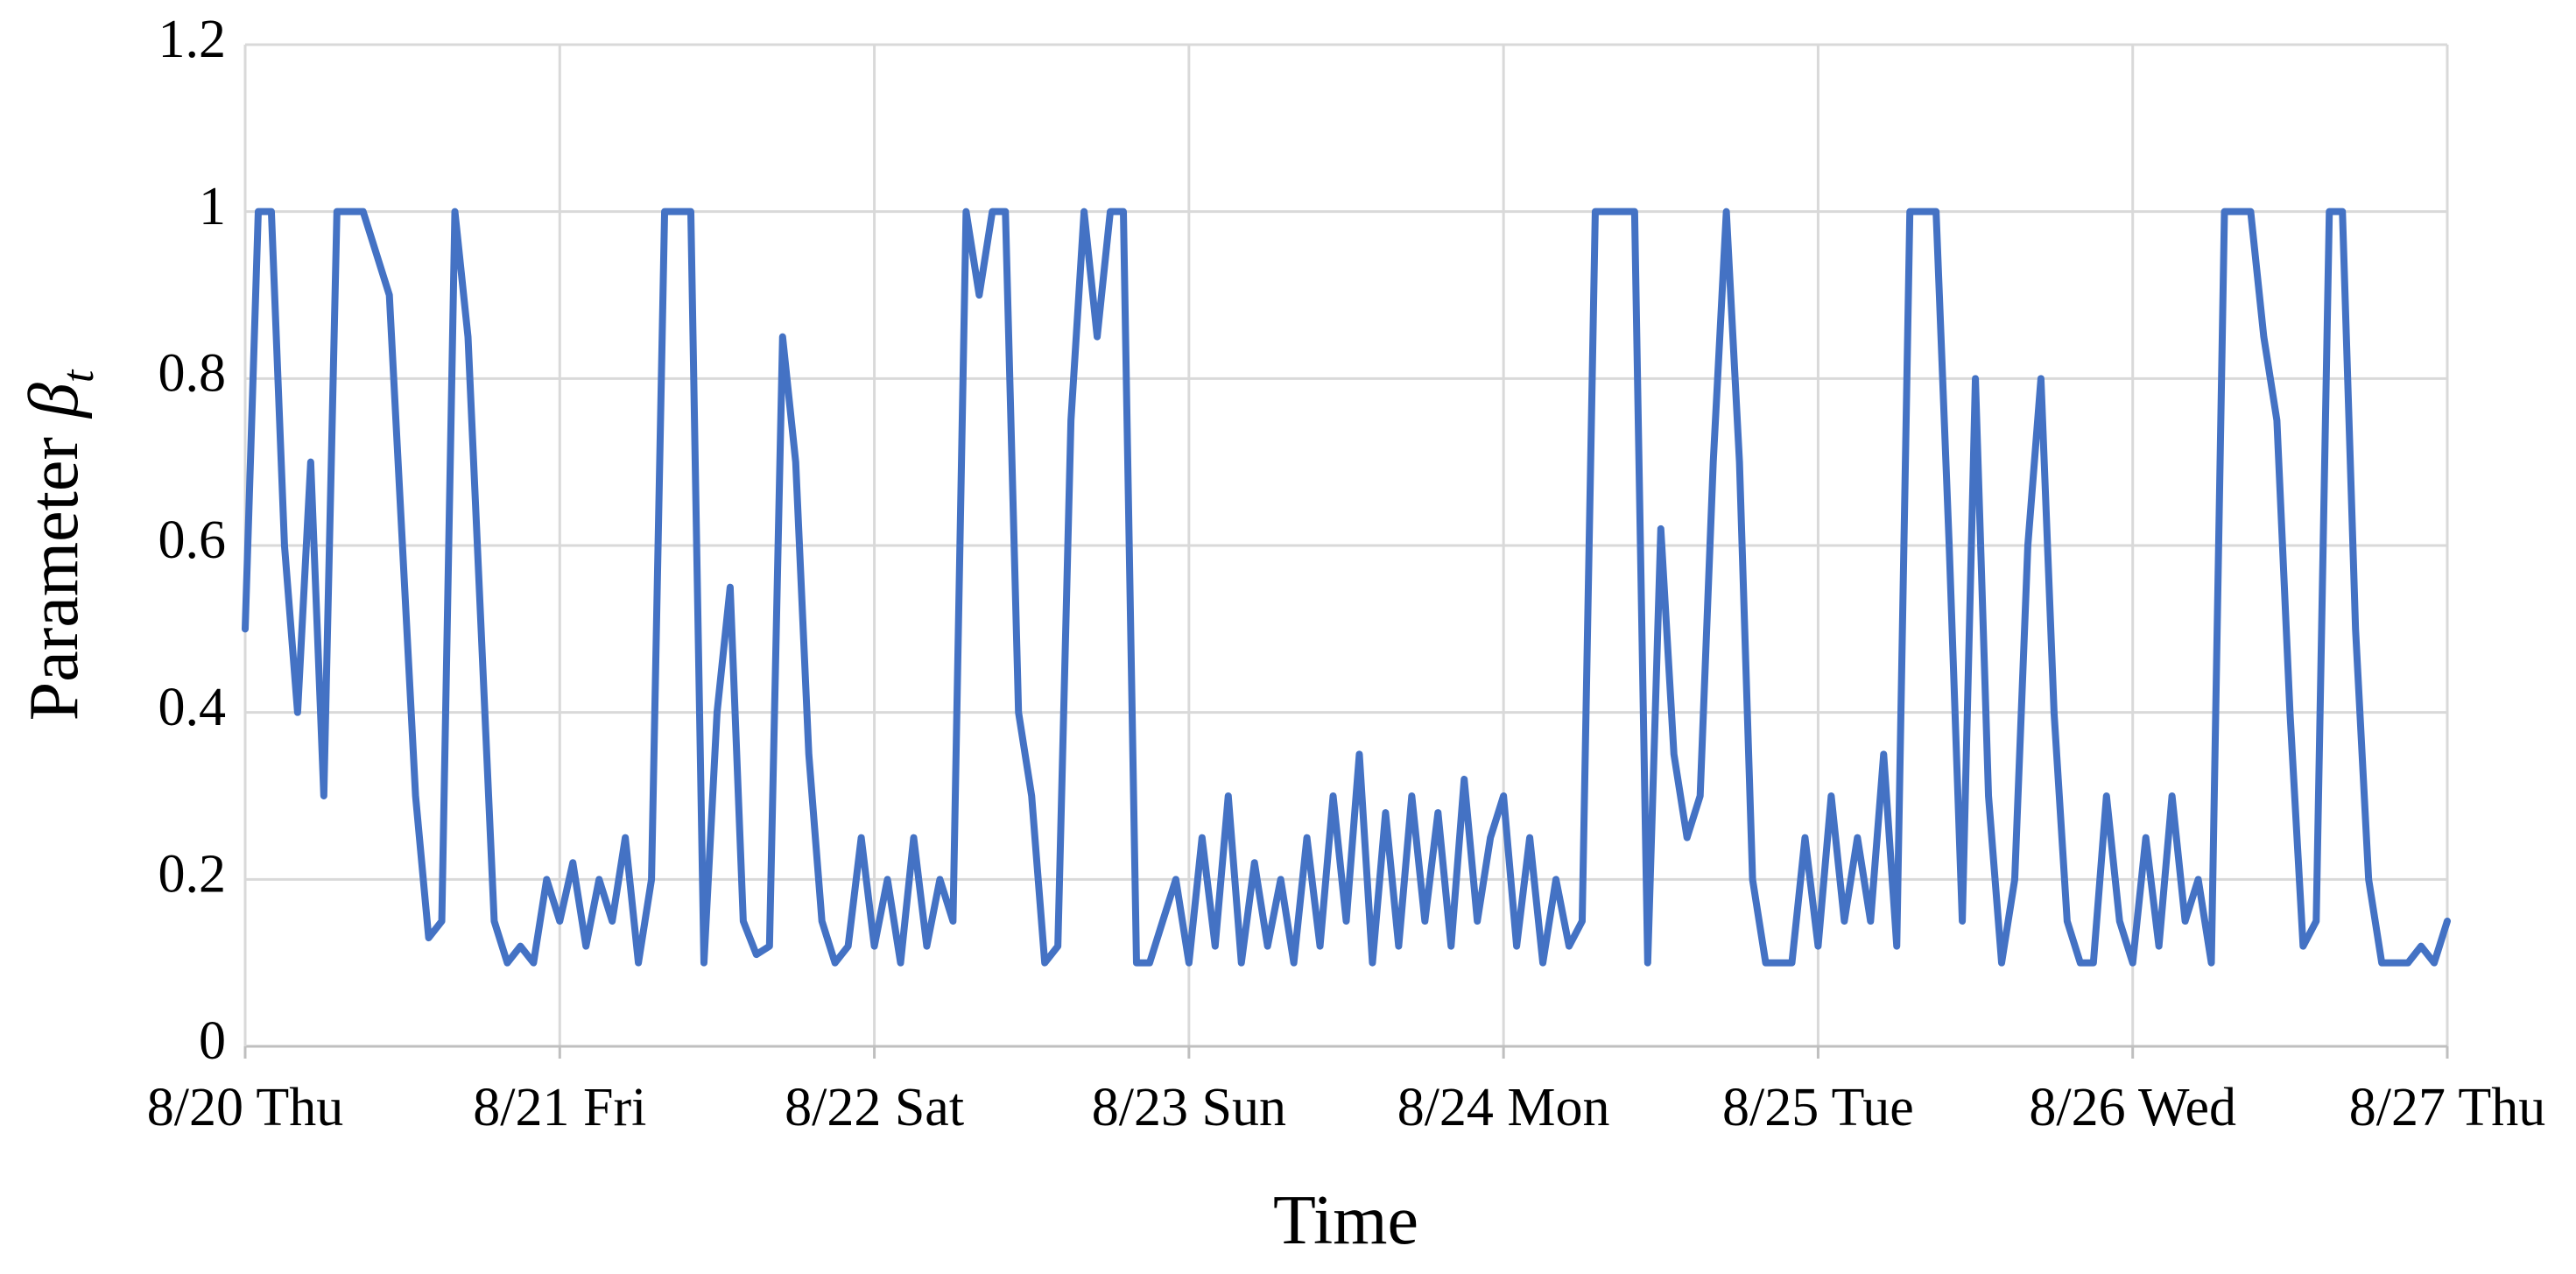  Describe the element at coordinates (1818, 1108) in the screenshot. I see `x-tick-label: 8/25 Tue` at that location.